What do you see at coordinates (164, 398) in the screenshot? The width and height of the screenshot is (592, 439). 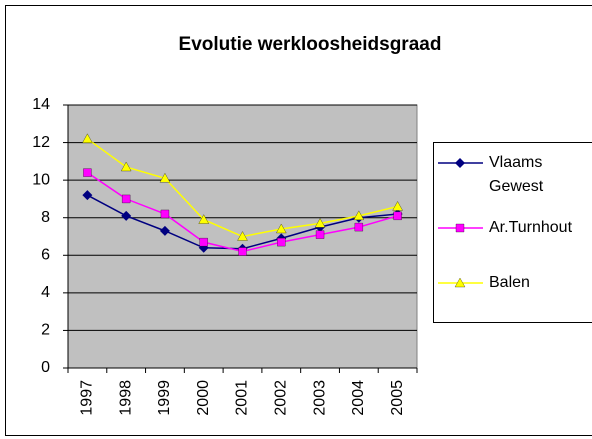 I see `x-tick-label: 1999` at bounding box center [164, 398].